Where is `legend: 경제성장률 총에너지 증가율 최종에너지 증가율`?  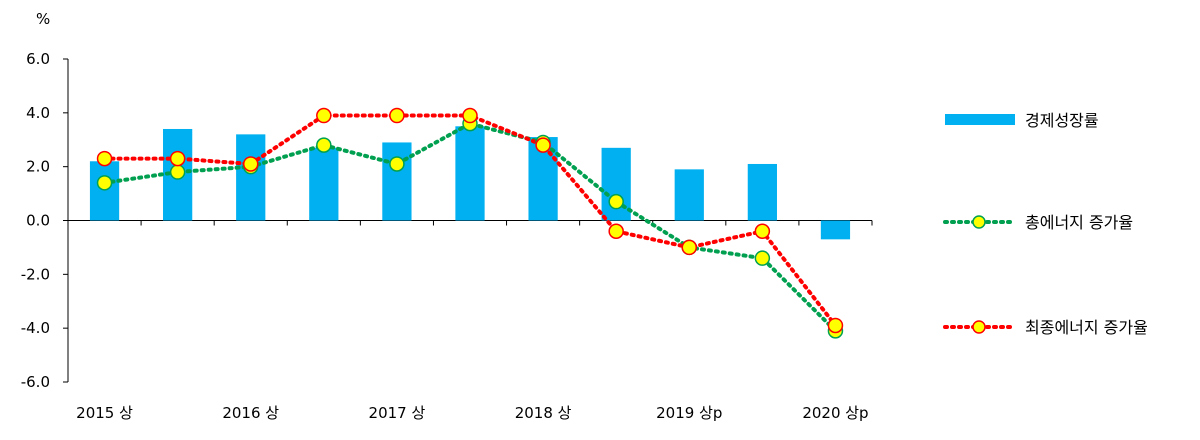
legend: 경제성장률 총에너지 증가율 최종에너지 증가율 is located at coordinates (1045, 224).